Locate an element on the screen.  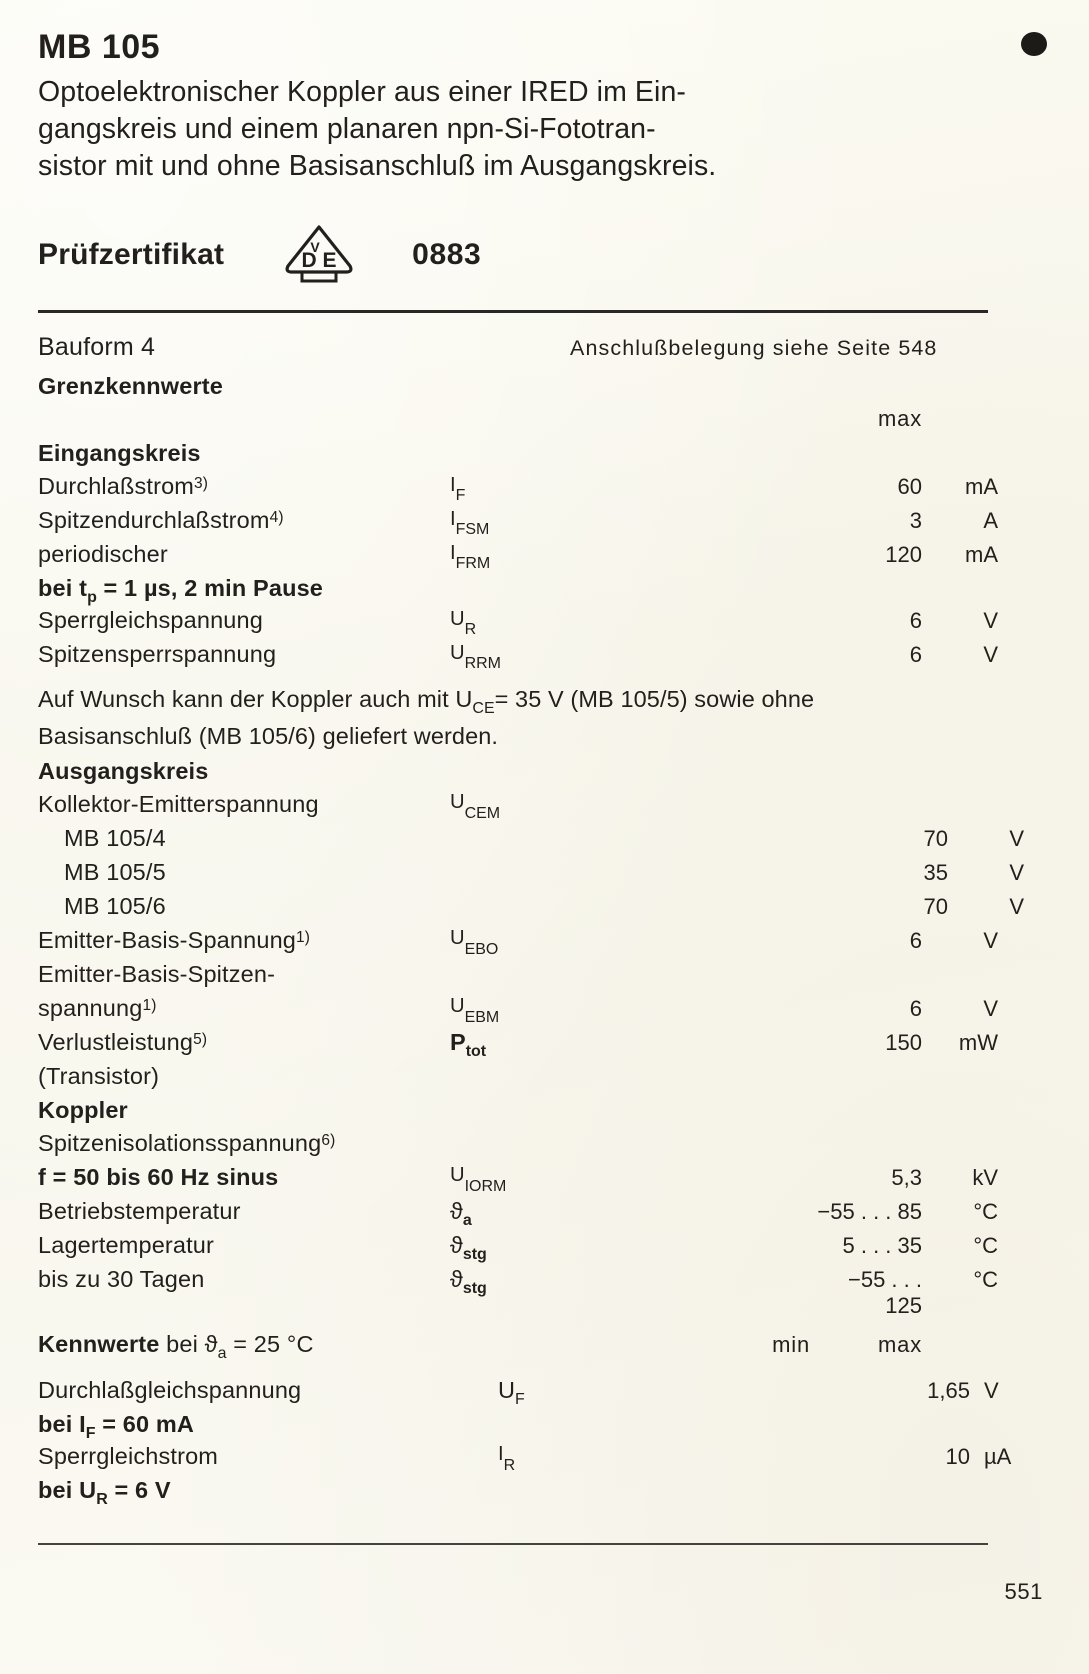
anschlussbelegung-note: Anschlußbelegung siehe Seite 548 is located at coordinates (754, 348).